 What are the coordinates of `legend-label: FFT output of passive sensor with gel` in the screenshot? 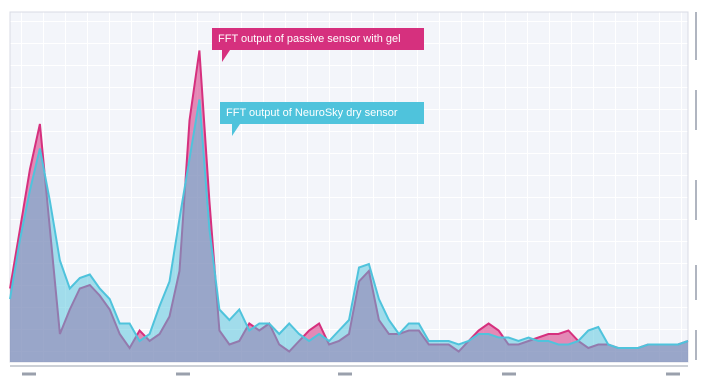 It's located at (309, 39).